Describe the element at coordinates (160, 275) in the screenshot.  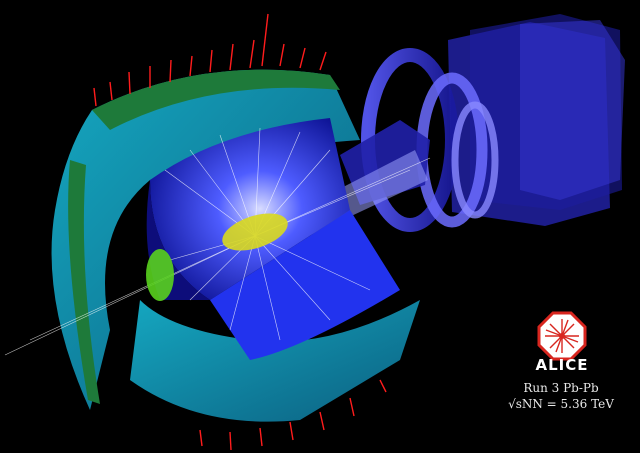
I see `absorber` at that location.